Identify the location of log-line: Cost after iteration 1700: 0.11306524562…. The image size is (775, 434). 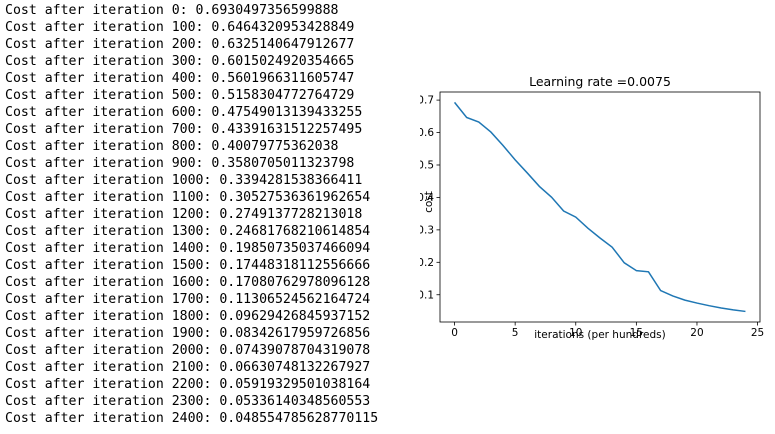
(188, 299).